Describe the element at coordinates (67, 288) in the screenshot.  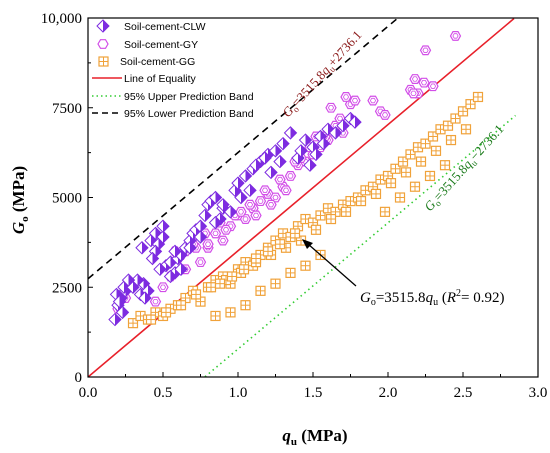
I see `y-tick-label: 2500` at that location.